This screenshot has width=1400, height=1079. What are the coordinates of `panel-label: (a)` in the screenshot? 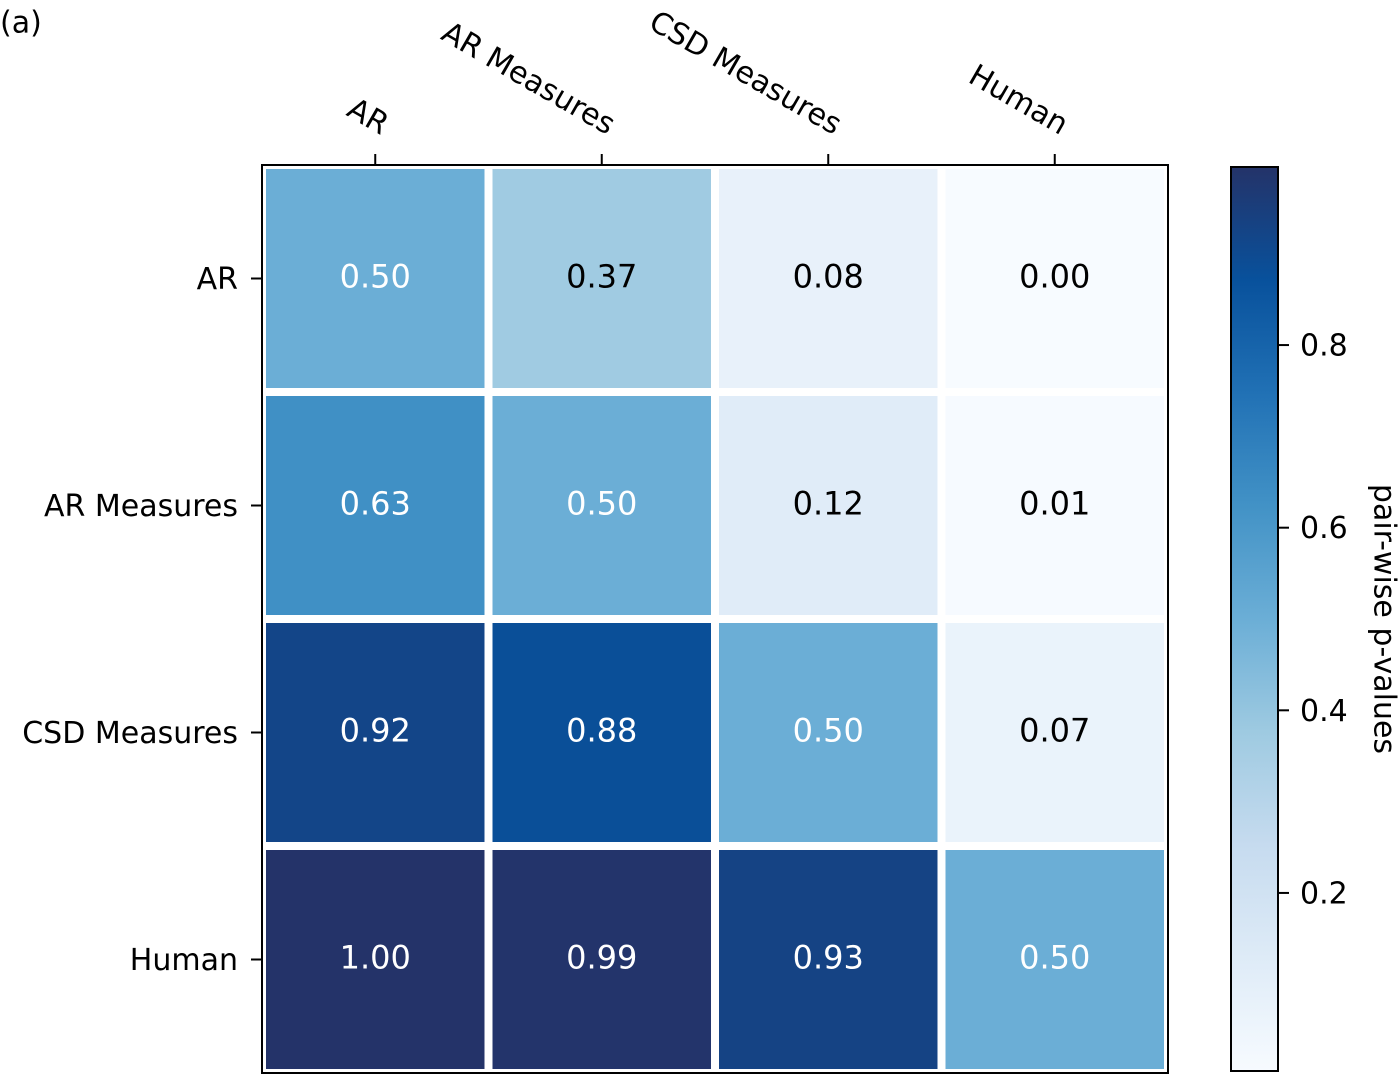 It's located at (21, 23).